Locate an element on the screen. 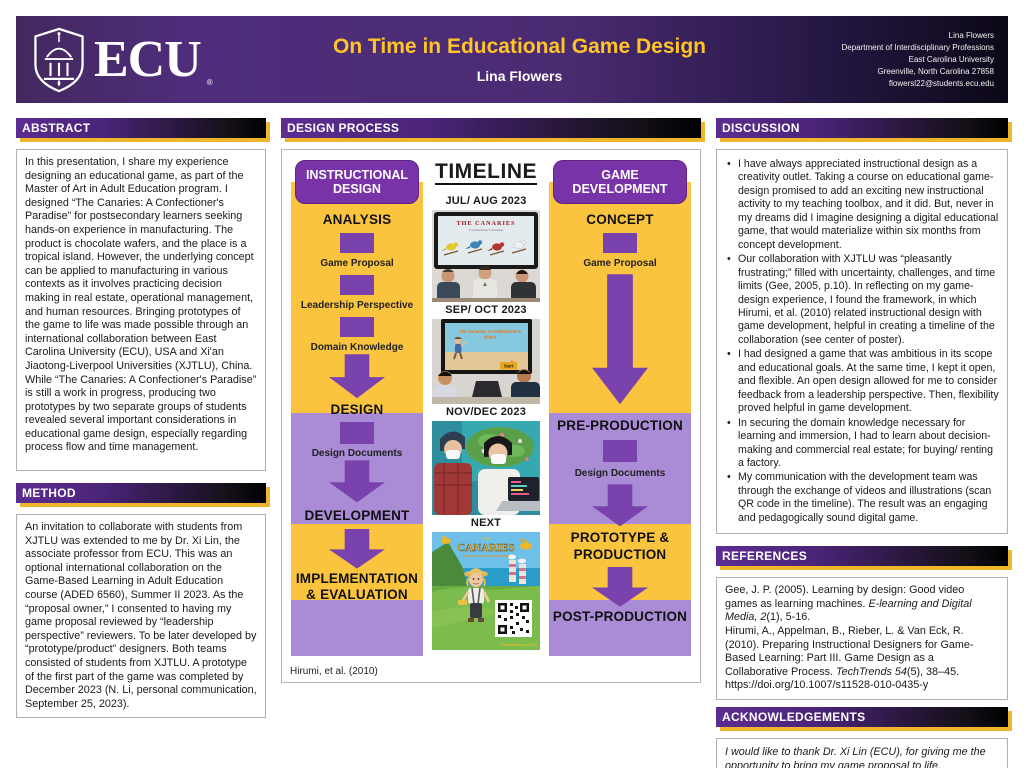 Image resolution: width=1024 pixels, height=768 pixels. ecu-logo: ECU ® is located at coordinates (130, 60).